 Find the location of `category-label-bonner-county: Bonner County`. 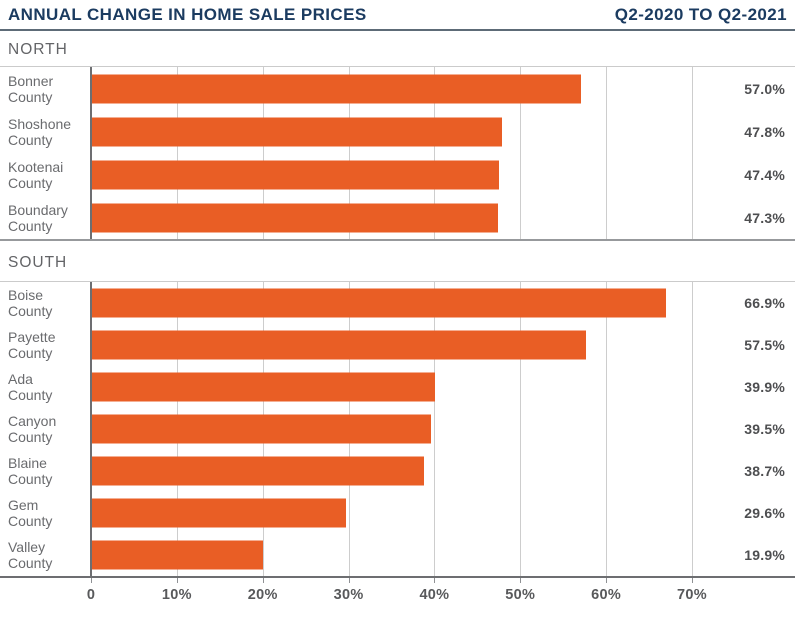

category-label-bonner-county: Bonner County is located at coordinates (31, 88).